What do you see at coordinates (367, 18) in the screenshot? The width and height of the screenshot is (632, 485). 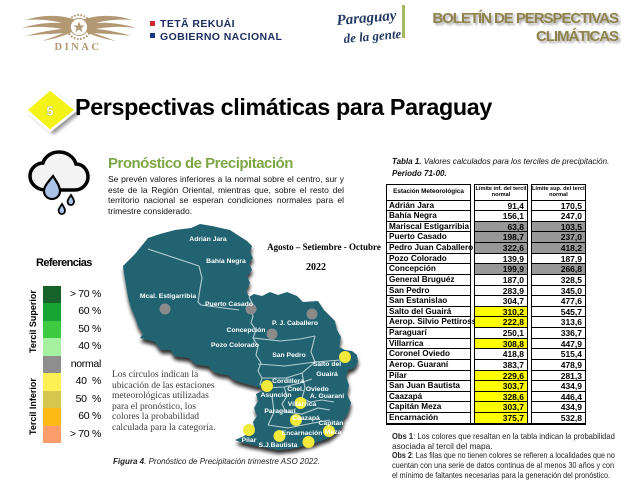 I see `svg-text: Paraguay` at bounding box center [367, 18].